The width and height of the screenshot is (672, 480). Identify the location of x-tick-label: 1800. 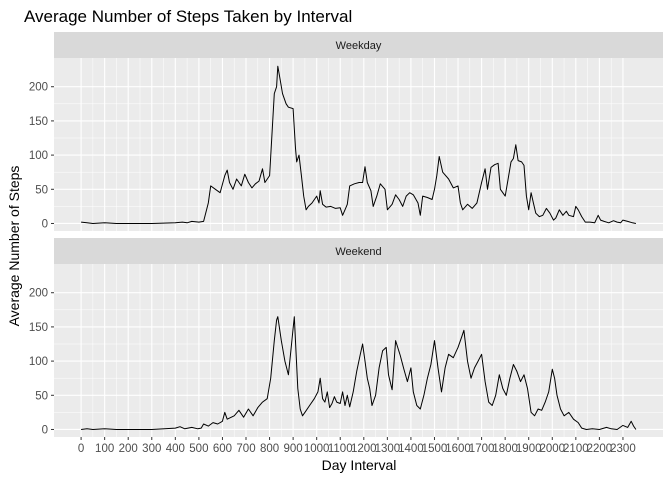
(505, 449).